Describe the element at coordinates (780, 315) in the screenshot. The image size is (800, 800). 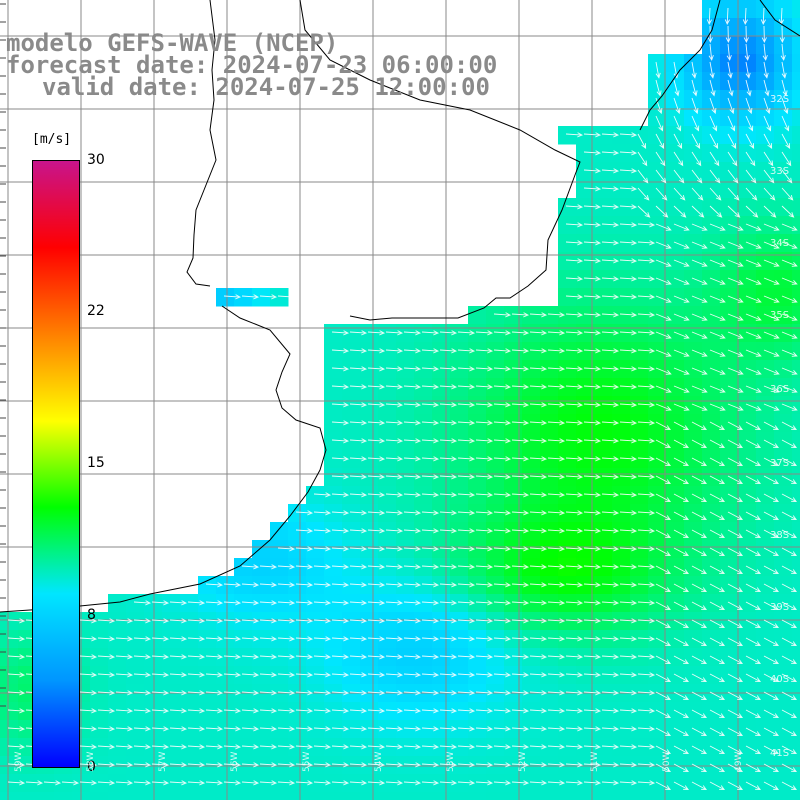
I see `lat-label: 35S` at that location.